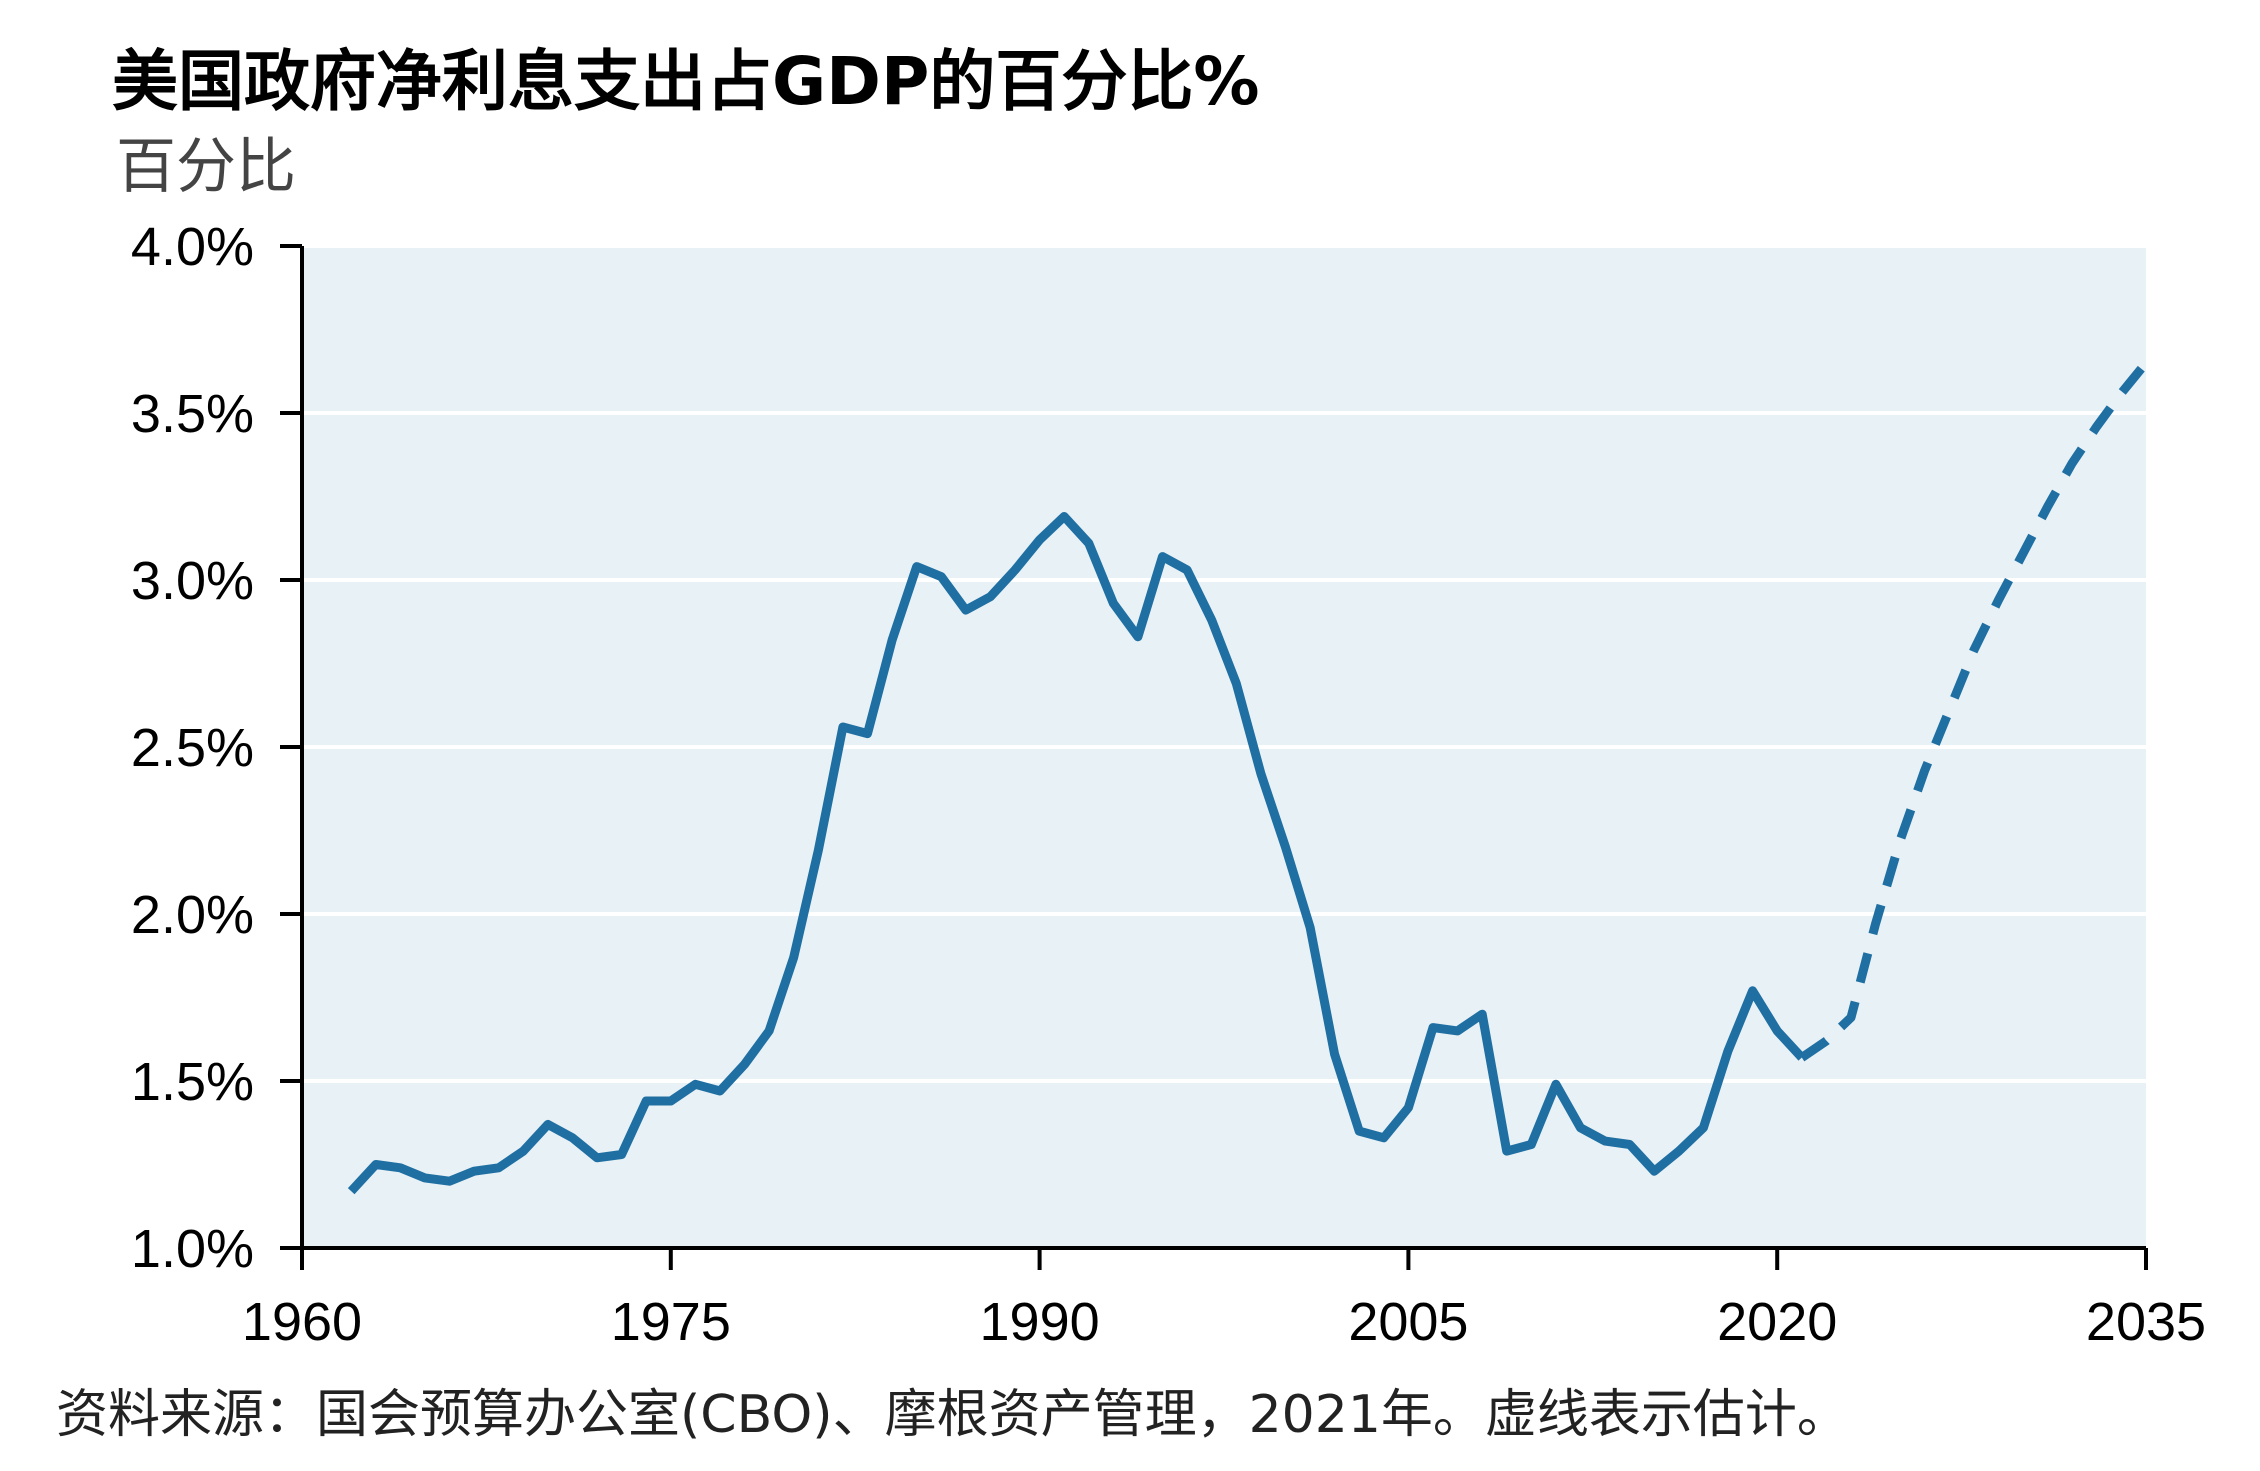 The width and height of the screenshot is (2260, 1471). What do you see at coordinates (2146, 1322) in the screenshot?
I see `x-tick-label: 2035` at bounding box center [2146, 1322].